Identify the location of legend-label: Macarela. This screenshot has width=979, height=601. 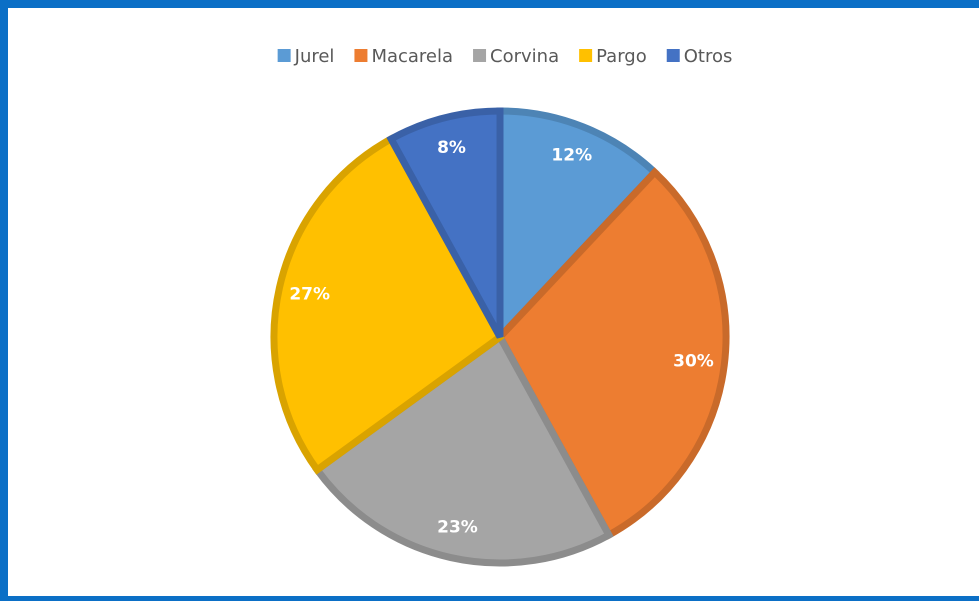
(412, 56).